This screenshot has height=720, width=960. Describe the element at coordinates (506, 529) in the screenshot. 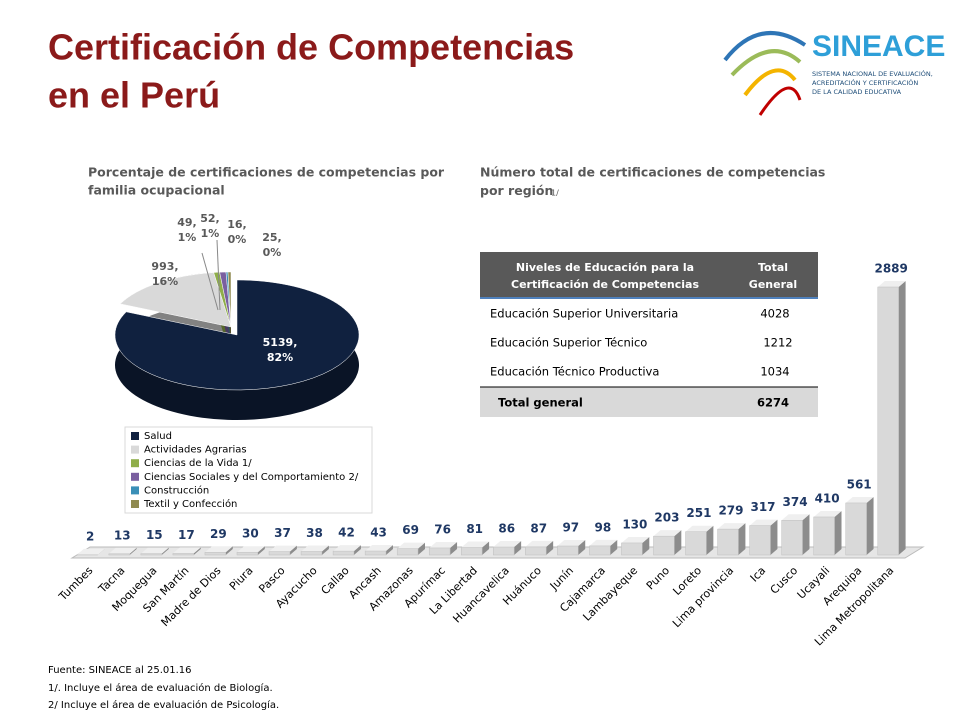

I see `data-label: 86` at that location.